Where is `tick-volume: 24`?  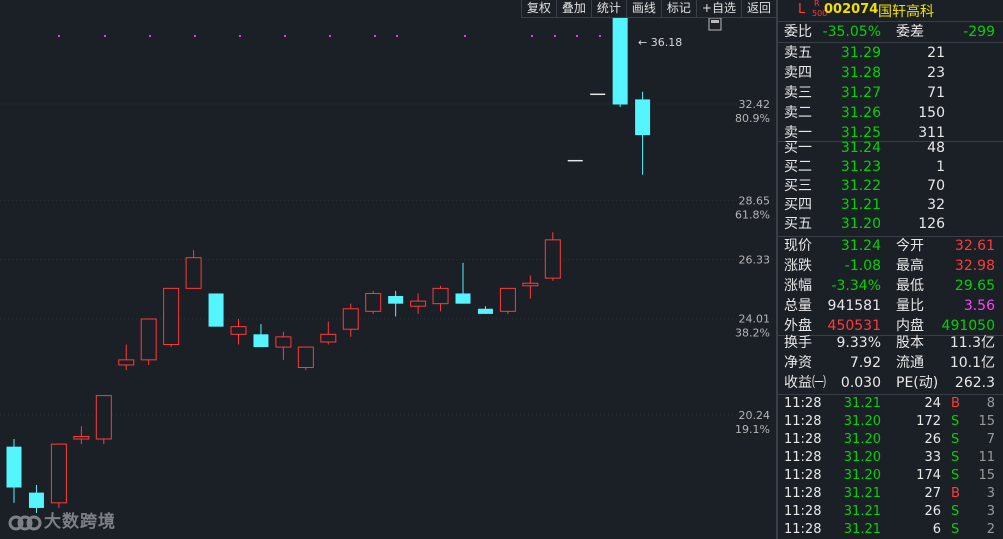 tick-volume: 24 is located at coordinates (932, 403).